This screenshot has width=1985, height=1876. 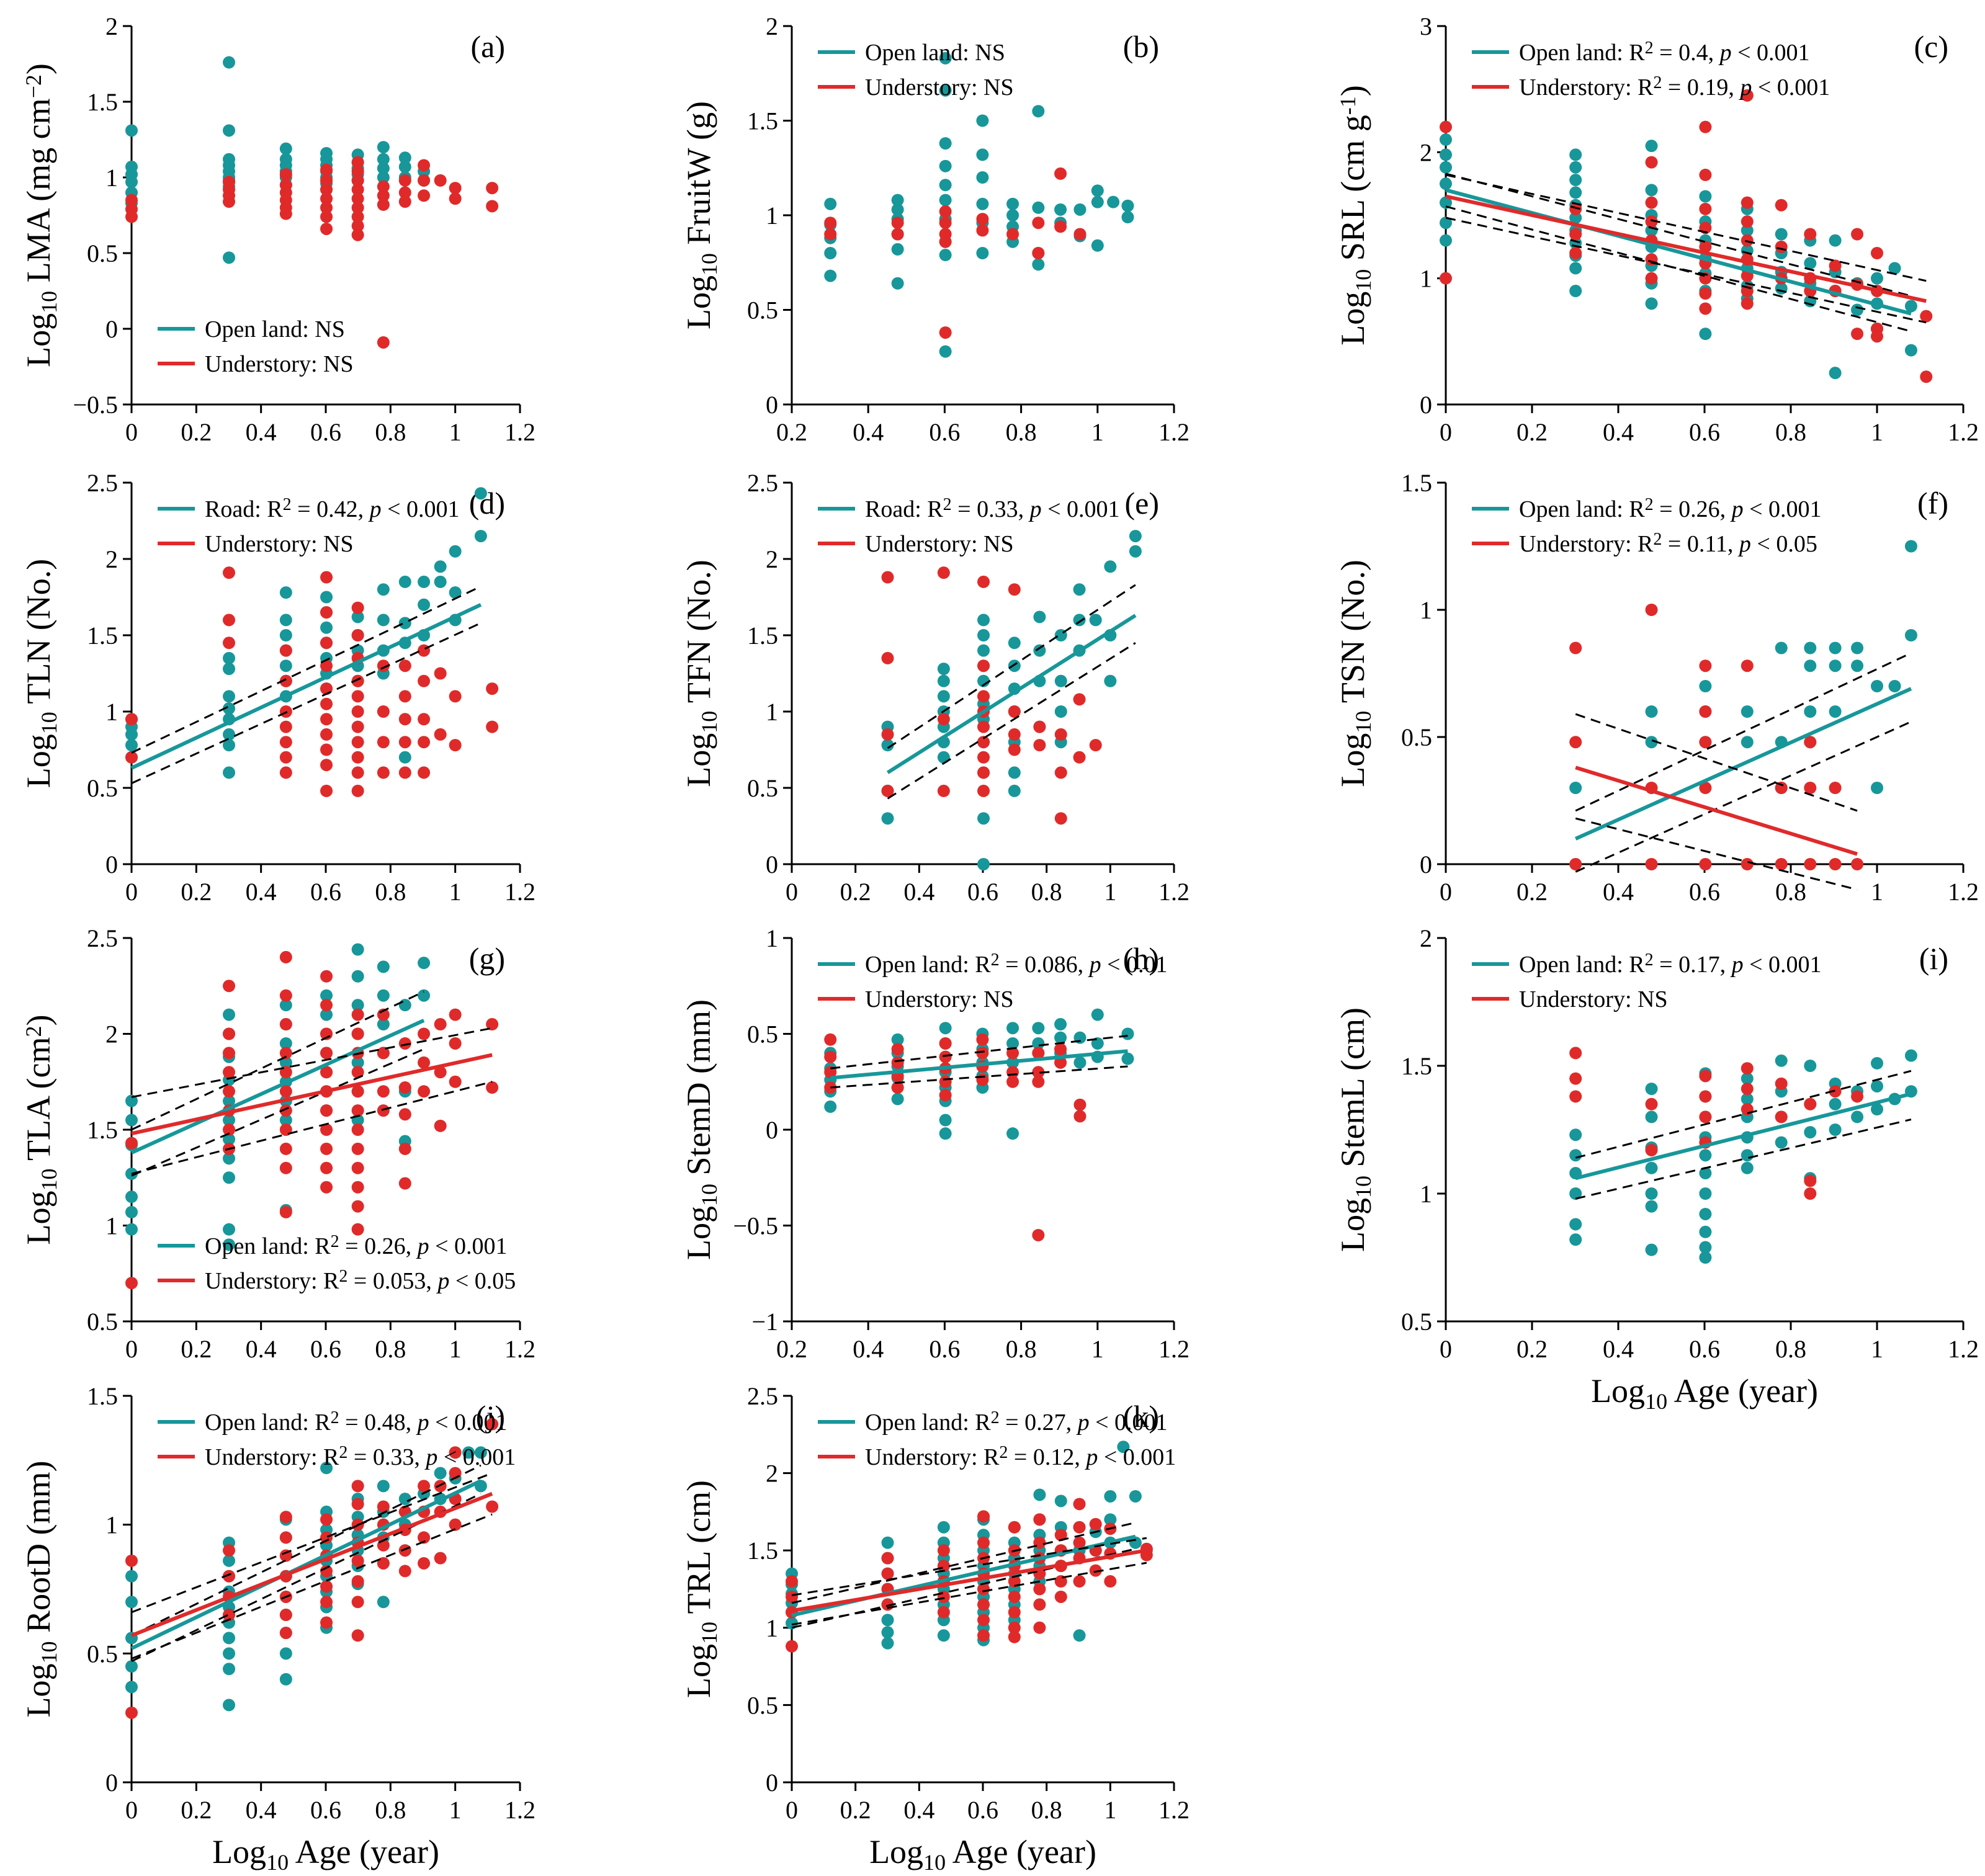 What do you see at coordinates (1934, 958) in the screenshot?
I see `panel-label: (i)` at bounding box center [1934, 958].